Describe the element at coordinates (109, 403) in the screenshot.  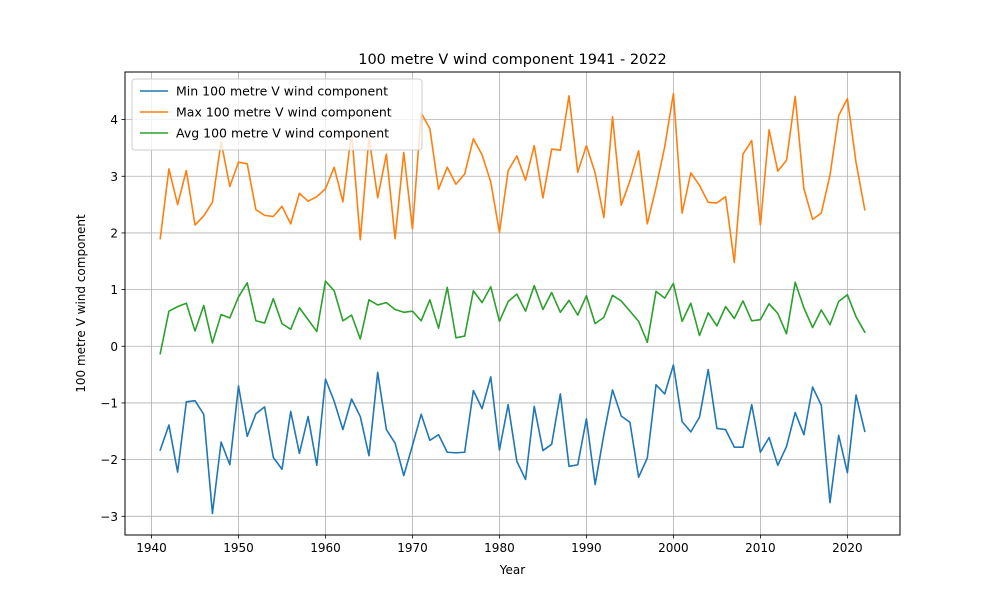
I see `y-tick-label: −1` at that location.